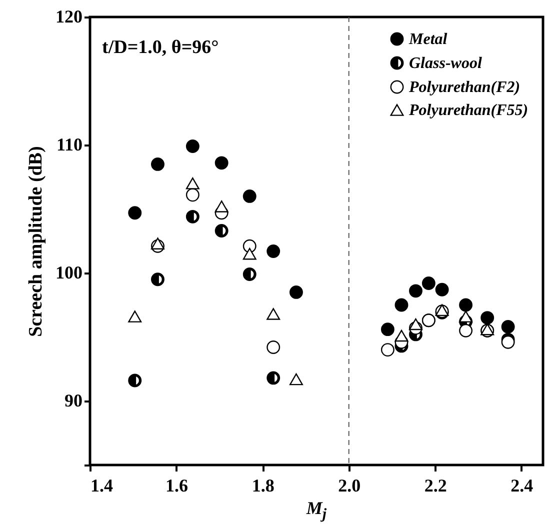  I want to click on y-axis-title: Screech amplitude (dB), so click(36, 241).